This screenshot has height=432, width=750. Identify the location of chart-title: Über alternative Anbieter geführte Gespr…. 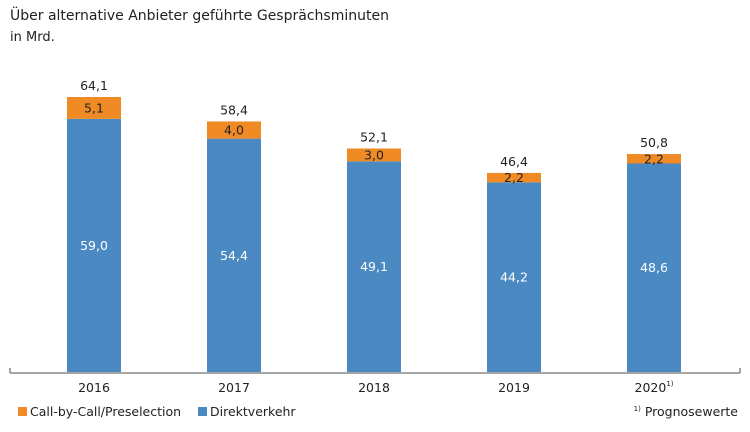
(199, 16).